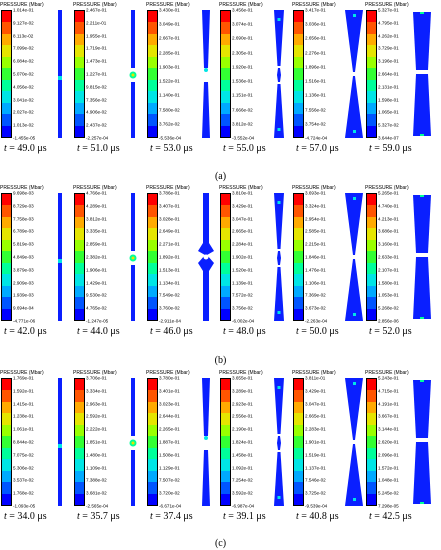 Image resolution: width=441 pixels, height=550 pixels. I want to click on colorbar-tick-label: 2.211e-01, so click(96, 23).